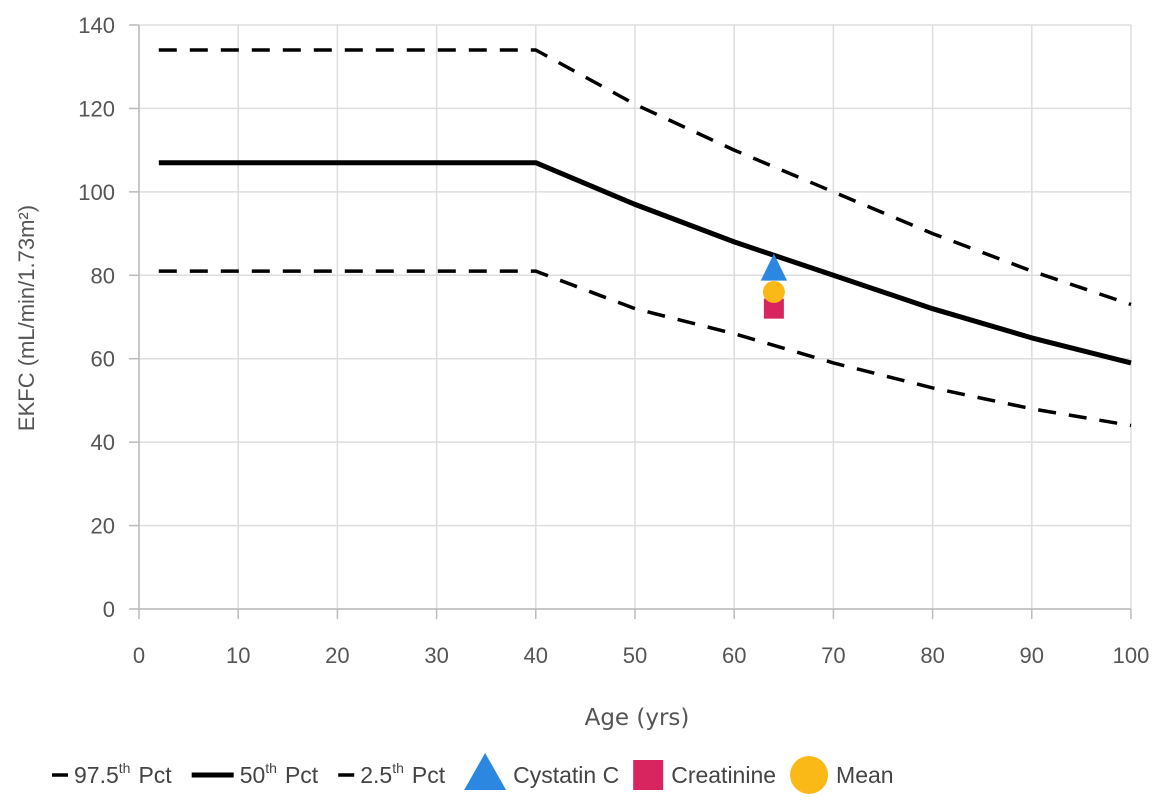 Image resolution: width=1164 pixels, height=807 pixels. What do you see at coordinates (103, 359) in the screenshot?
I see `y-tick-label: 60` at bounding box center [103, 359].